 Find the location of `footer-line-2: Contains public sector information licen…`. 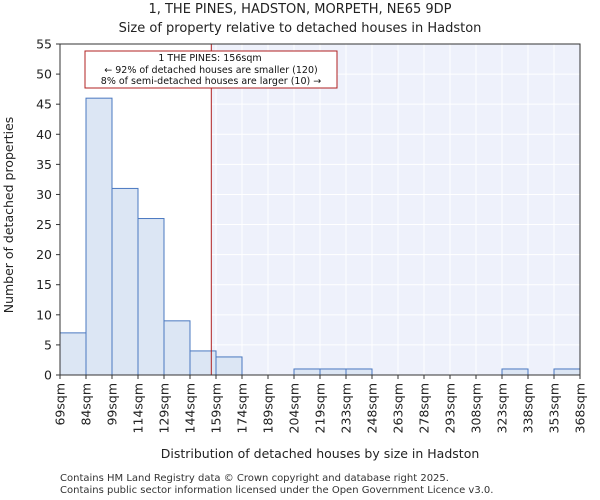

footer-line-2: Contains public sector information licen… is located at coordinates (276, 490).